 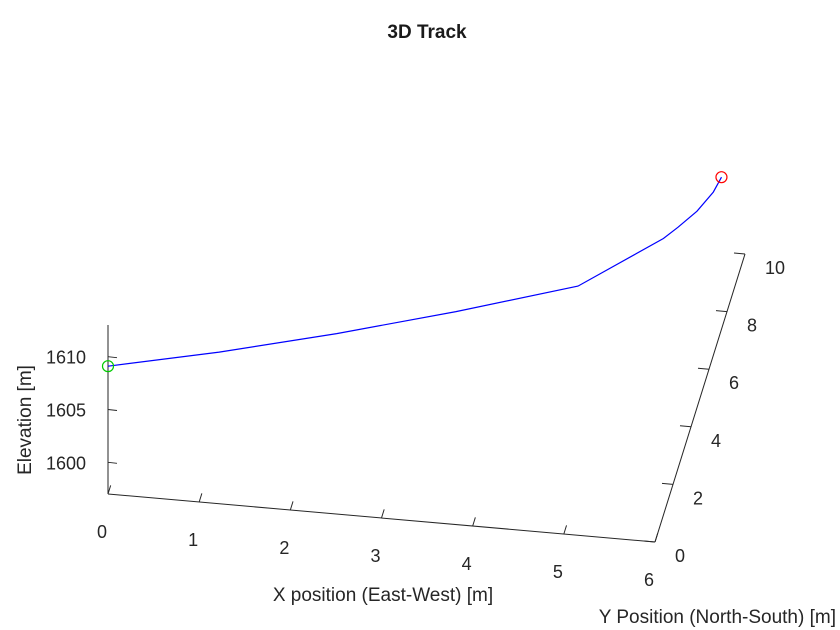 I want to click on y-tick-label: 0, so click(x=680, y=556).